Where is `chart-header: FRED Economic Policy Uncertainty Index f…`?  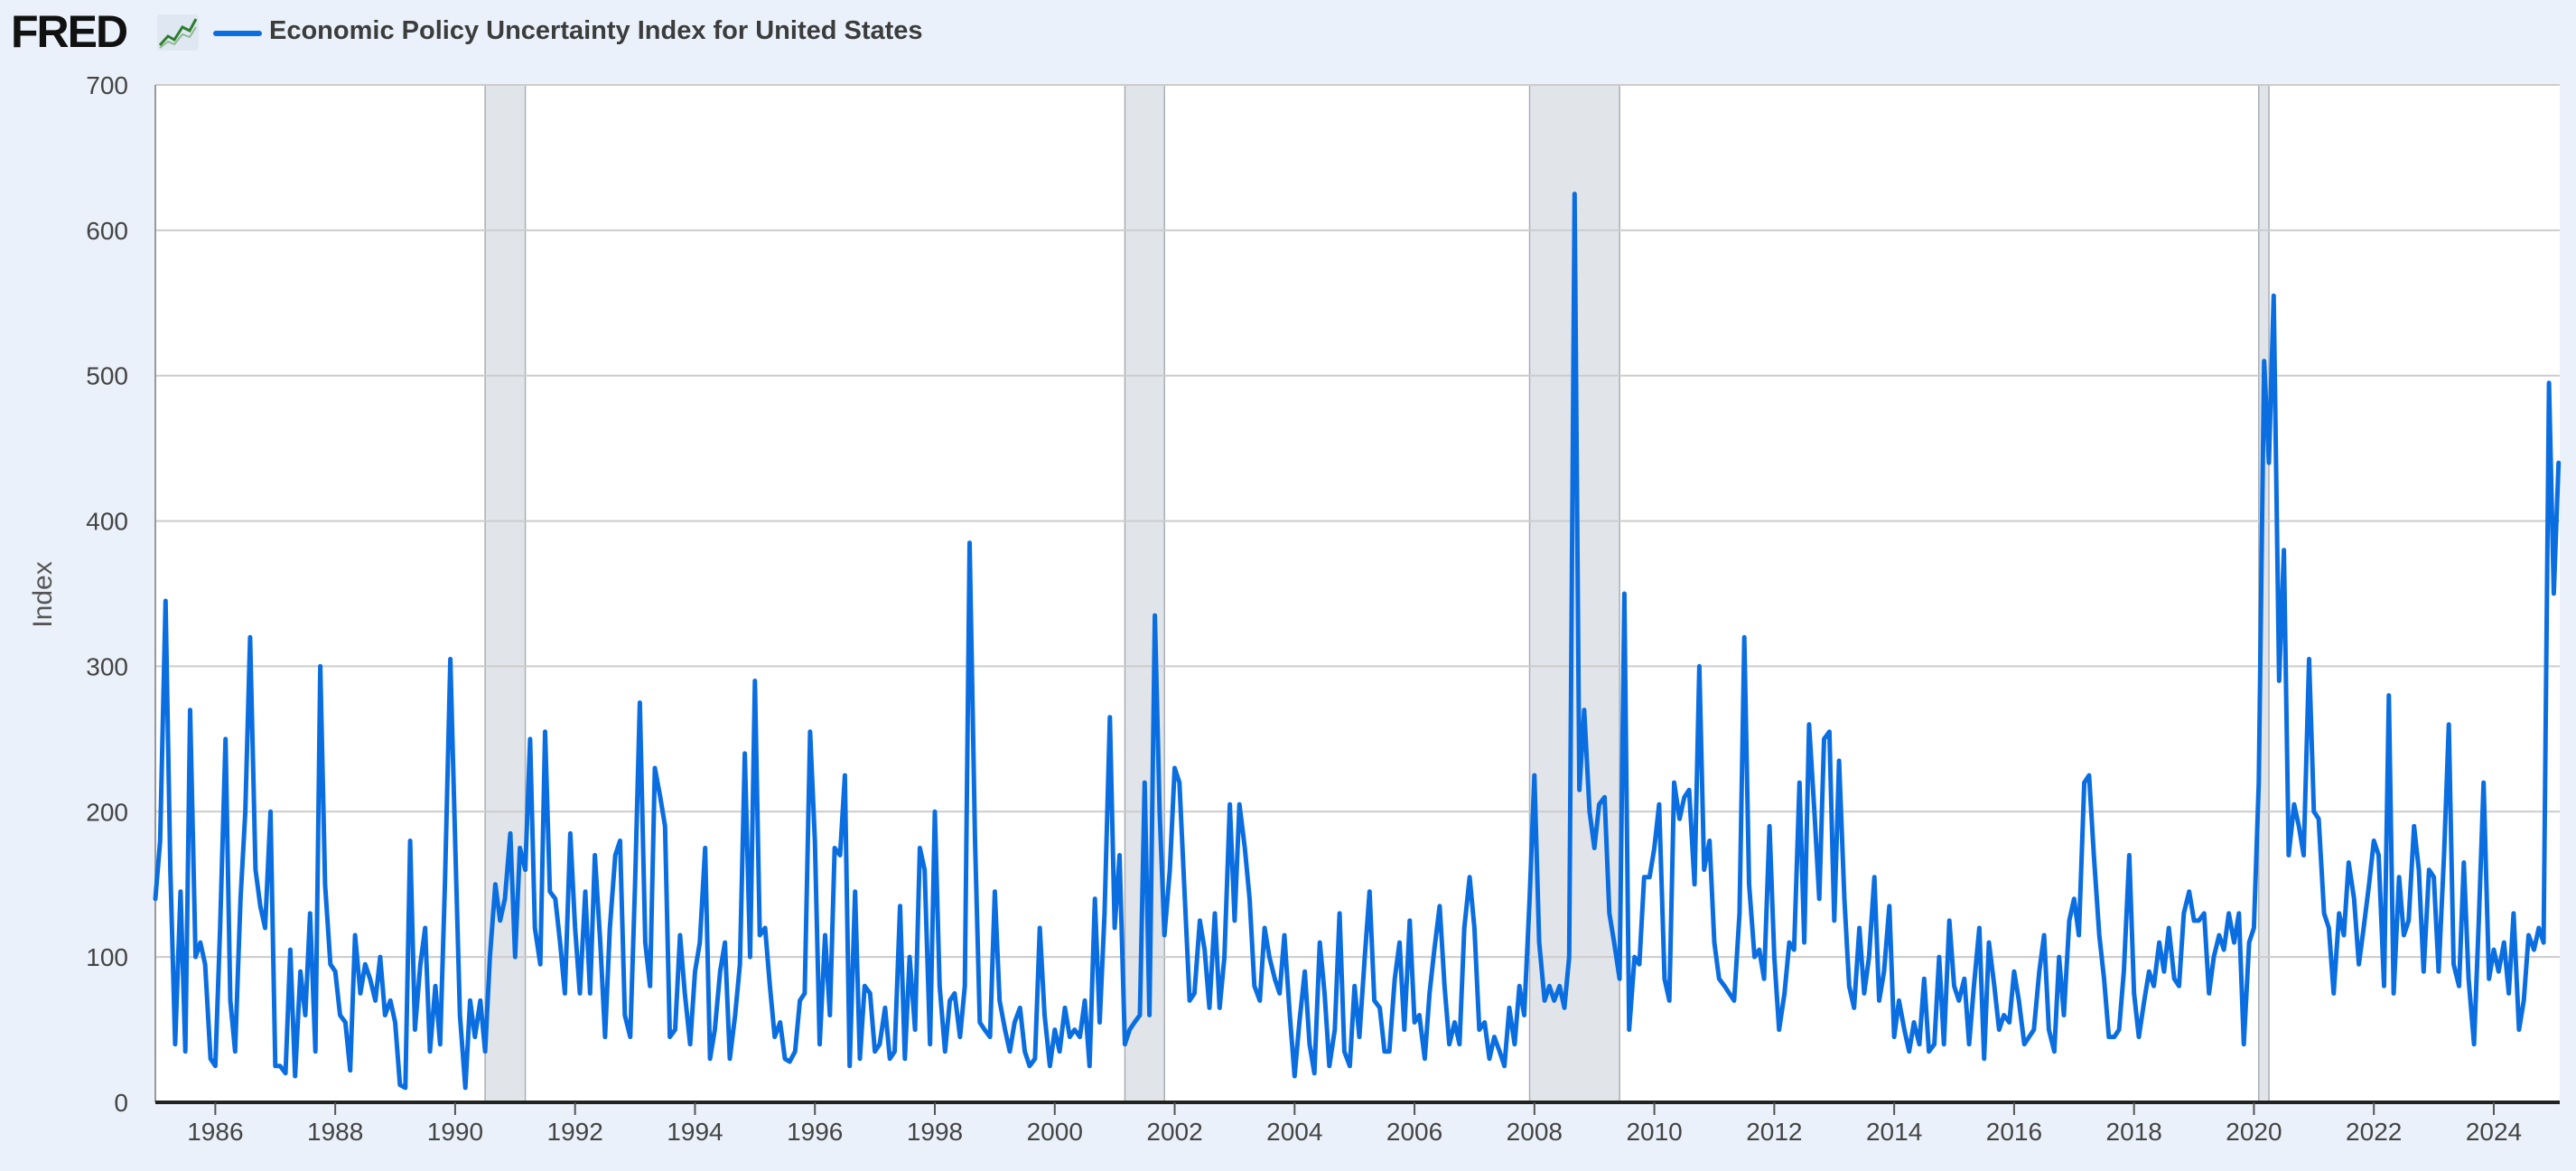 chart-header: FRED Economic Policy Uncertainty Index f… is located at coordinates (1288, 32).